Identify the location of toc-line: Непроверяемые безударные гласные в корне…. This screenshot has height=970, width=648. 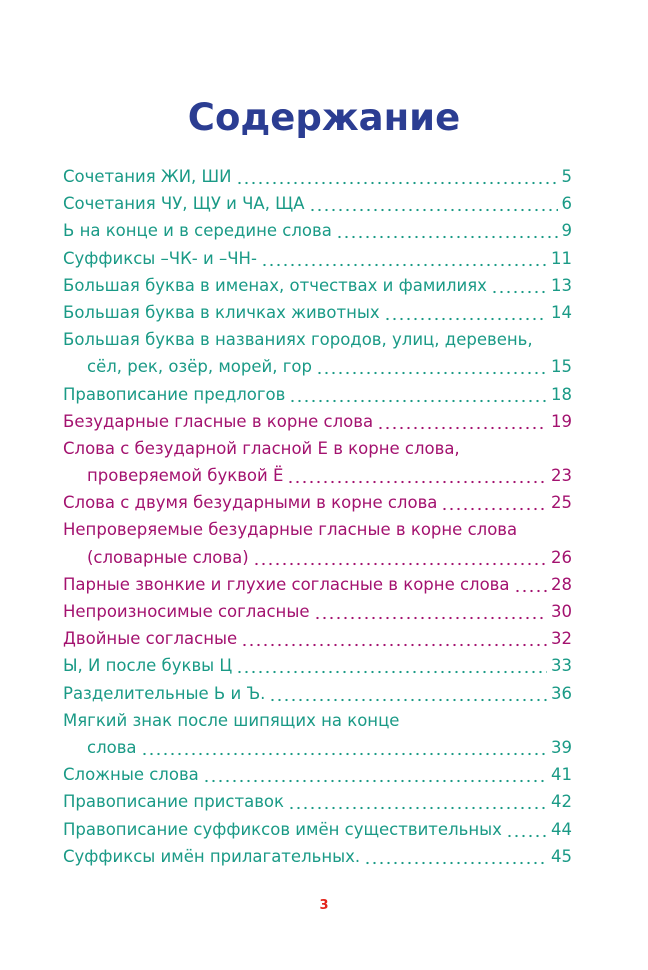
(317, 529).